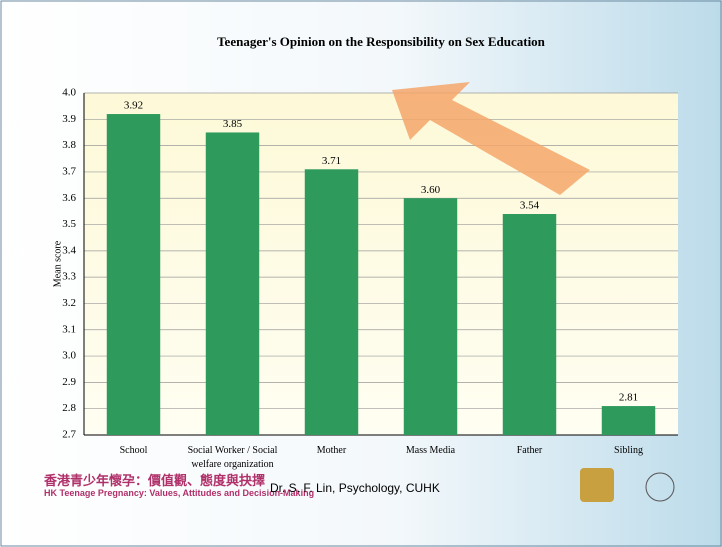 The height and width of the screenshot is (547, 722). I want to click on y-tick-label: 3.3, so click(69, 277).